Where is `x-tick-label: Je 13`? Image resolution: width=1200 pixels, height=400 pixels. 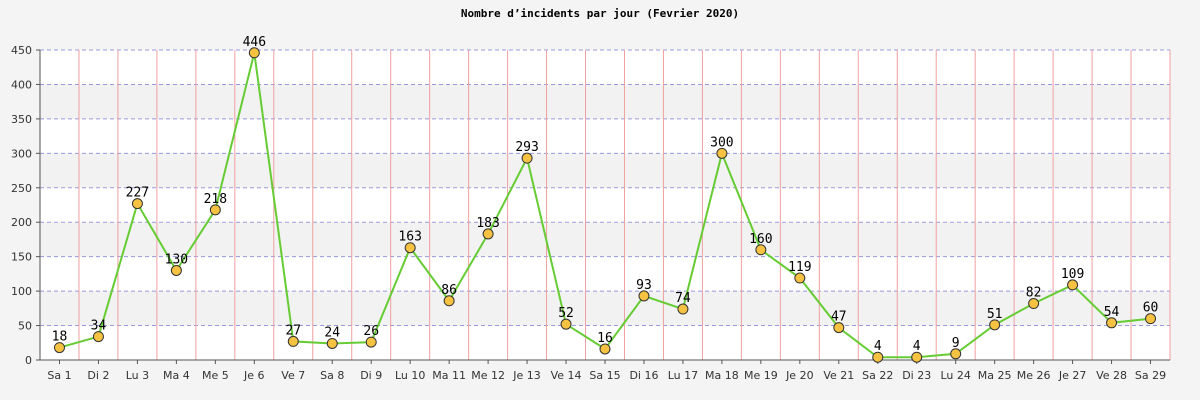 x-tick-label: Je 13 is located at coordinates (526, 375).